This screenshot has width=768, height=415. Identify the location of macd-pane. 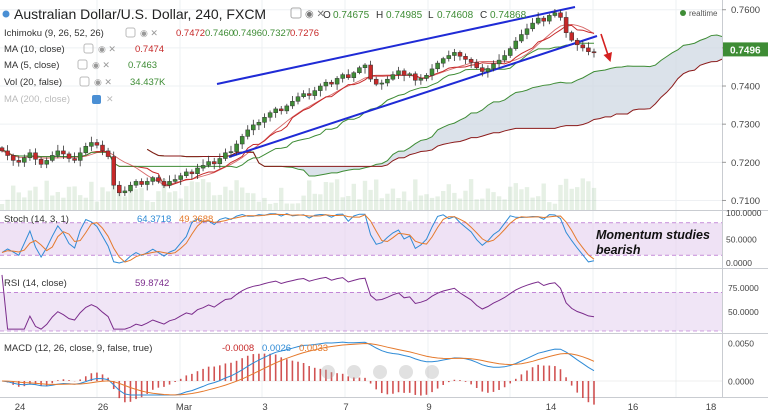
(361, 373).